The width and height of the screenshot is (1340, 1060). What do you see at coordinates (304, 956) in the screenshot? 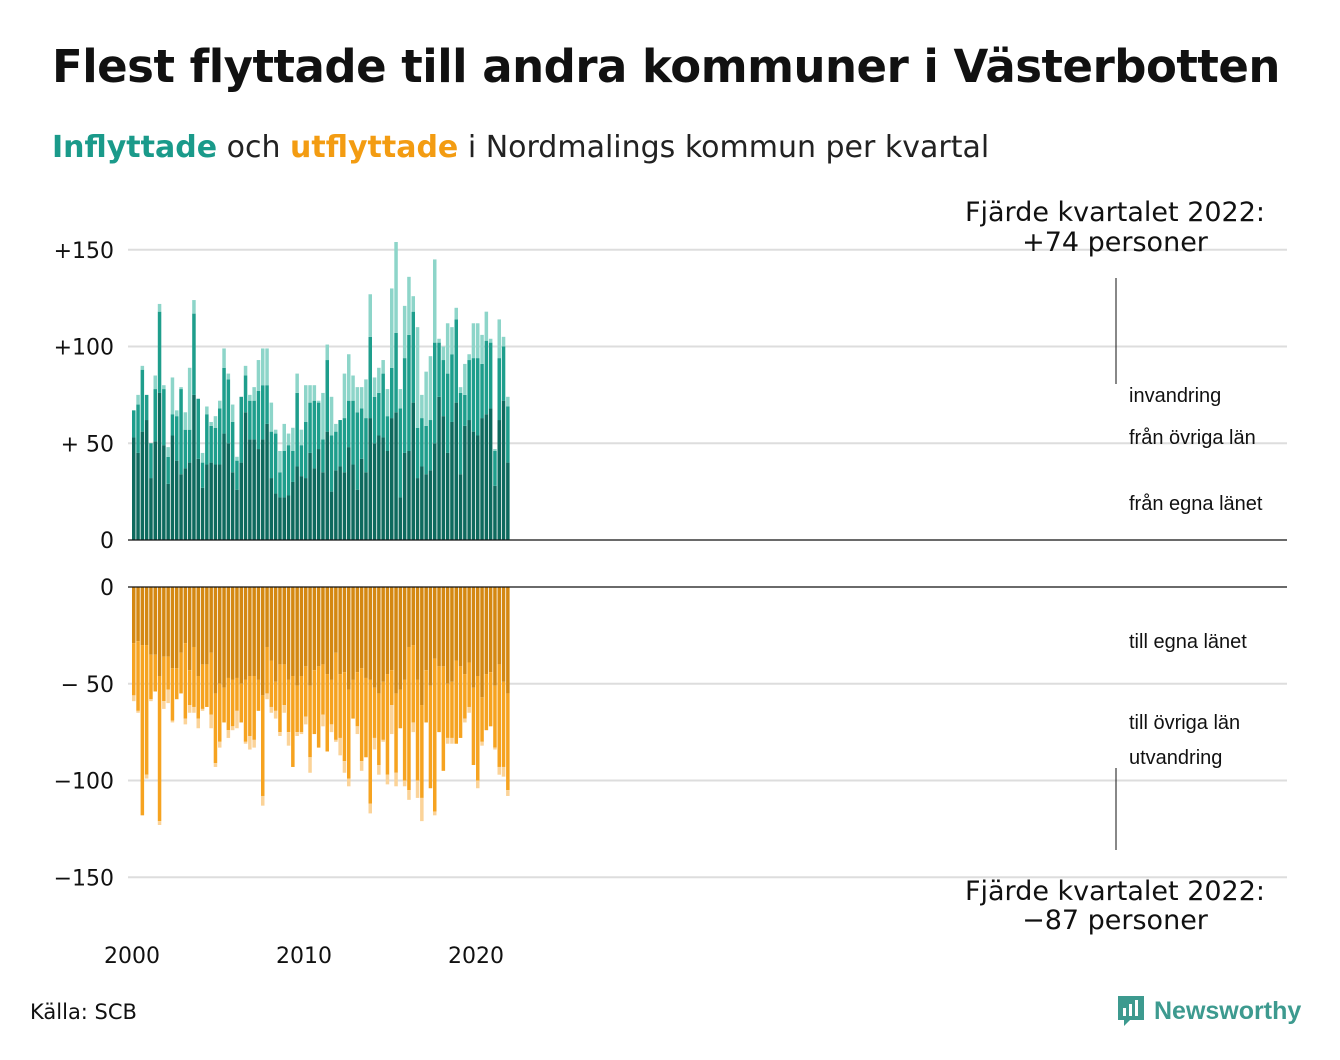
I see `x-tick-label: 2010` at bounding box center [304, 956].